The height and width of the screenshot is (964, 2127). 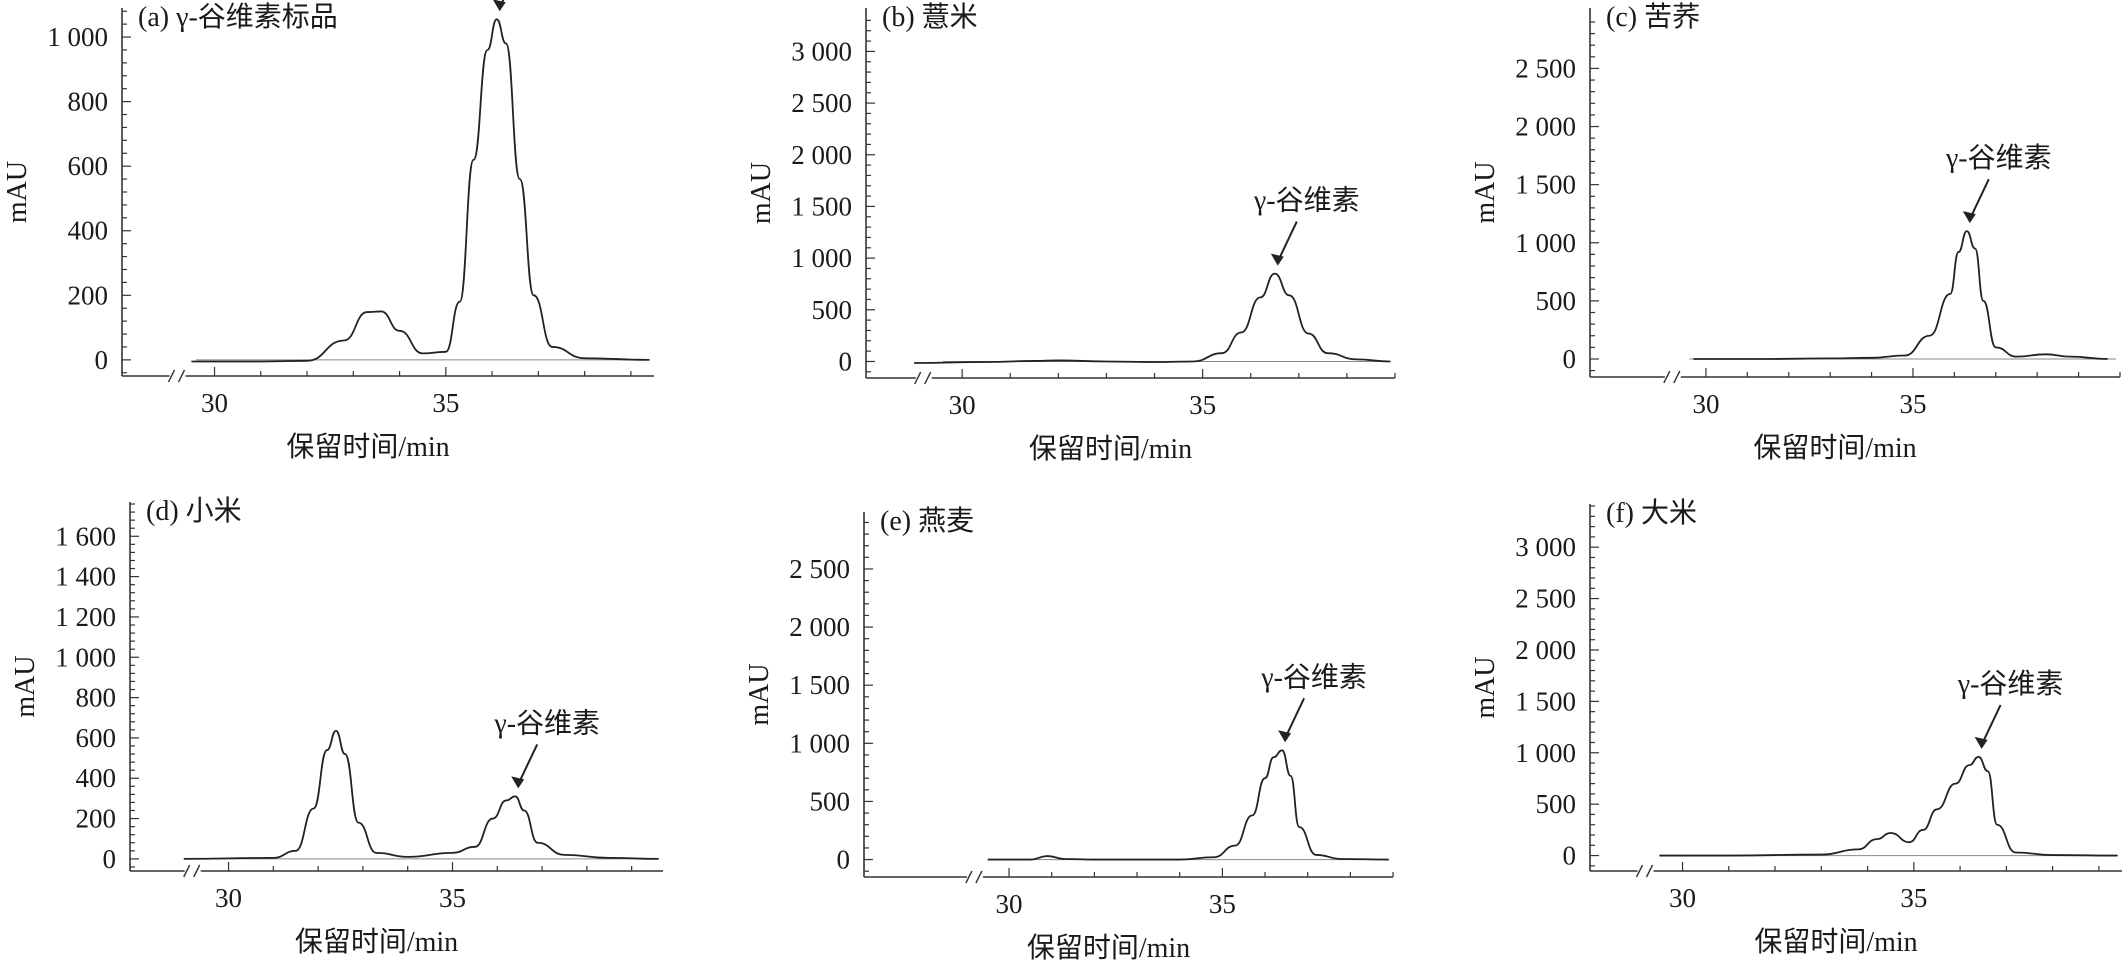 What do you see at coordinates (930, 17) in the screenshot?
I see `panel-title: (b) 薏米` at bounding box center [930, 17].